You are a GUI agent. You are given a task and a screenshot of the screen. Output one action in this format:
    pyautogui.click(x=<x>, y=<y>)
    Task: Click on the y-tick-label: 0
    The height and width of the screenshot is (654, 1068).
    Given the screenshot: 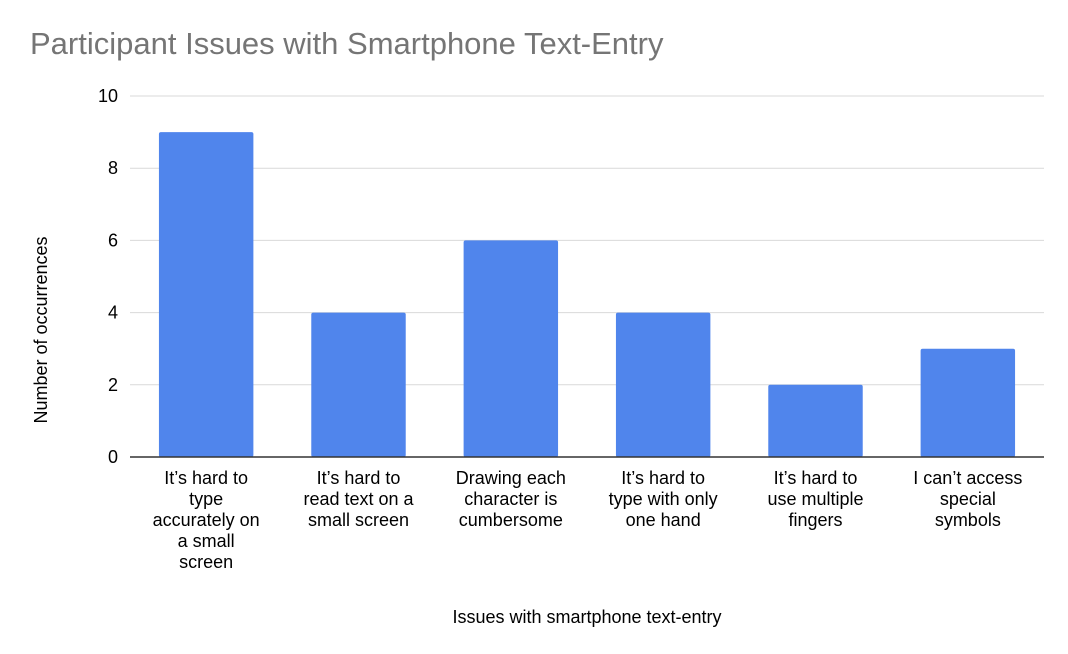 What is the action you would take?
    pyautogui.click(x=113, y=457)
    